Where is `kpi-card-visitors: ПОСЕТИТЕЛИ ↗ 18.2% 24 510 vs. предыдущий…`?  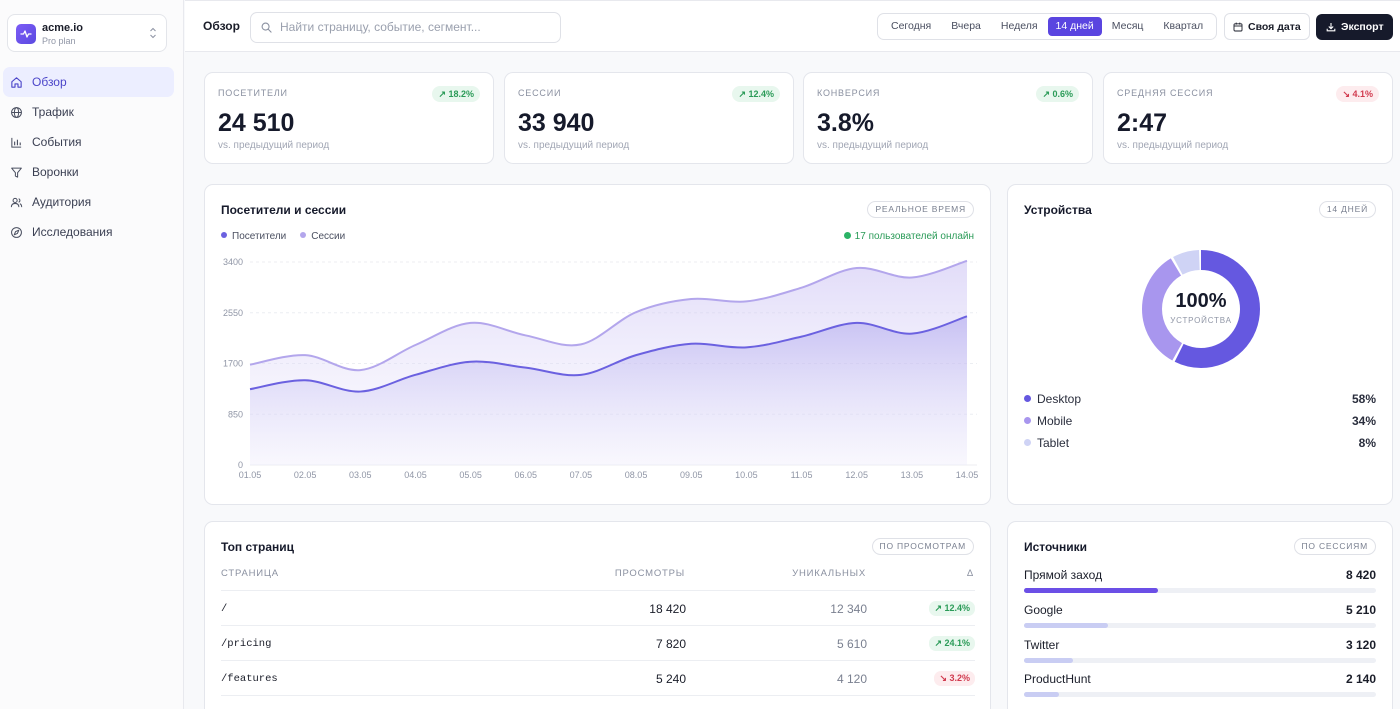
kpi-card-visitors: ПОСЕТИТЕЛИ ↗ 18.2% 24 510 vs. предыдущий… is located at coordinates (349, 118).